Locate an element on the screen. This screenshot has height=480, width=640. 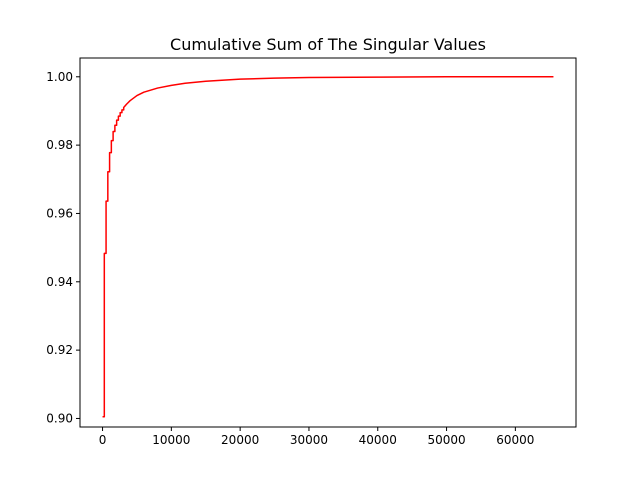
x-tick-label: 10000 is located at coordinates (171, 440).